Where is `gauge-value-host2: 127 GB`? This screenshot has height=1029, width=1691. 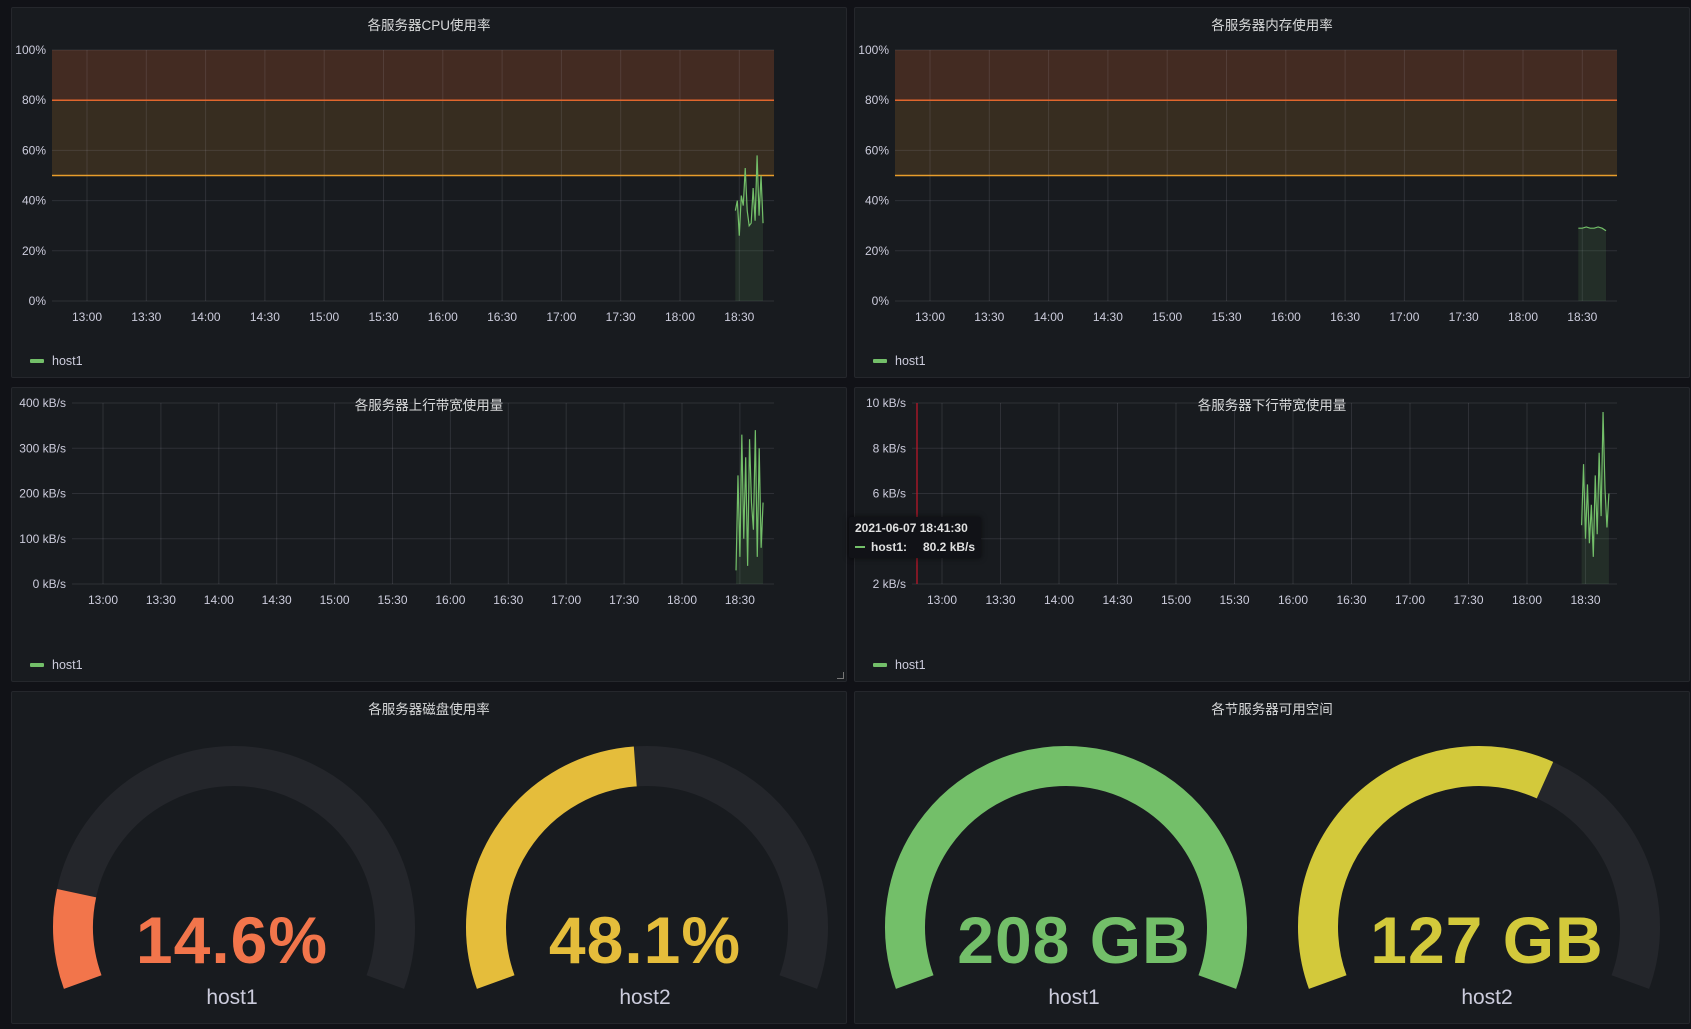 gauge-value-host2: 127 GB is located at coordinates (1487, 940).